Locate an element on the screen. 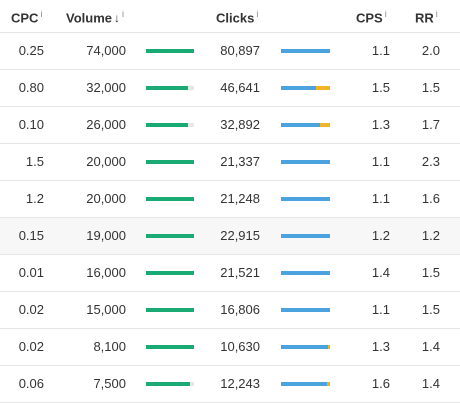  clicks-value: 32,892 is located at coordinates (240, 124).